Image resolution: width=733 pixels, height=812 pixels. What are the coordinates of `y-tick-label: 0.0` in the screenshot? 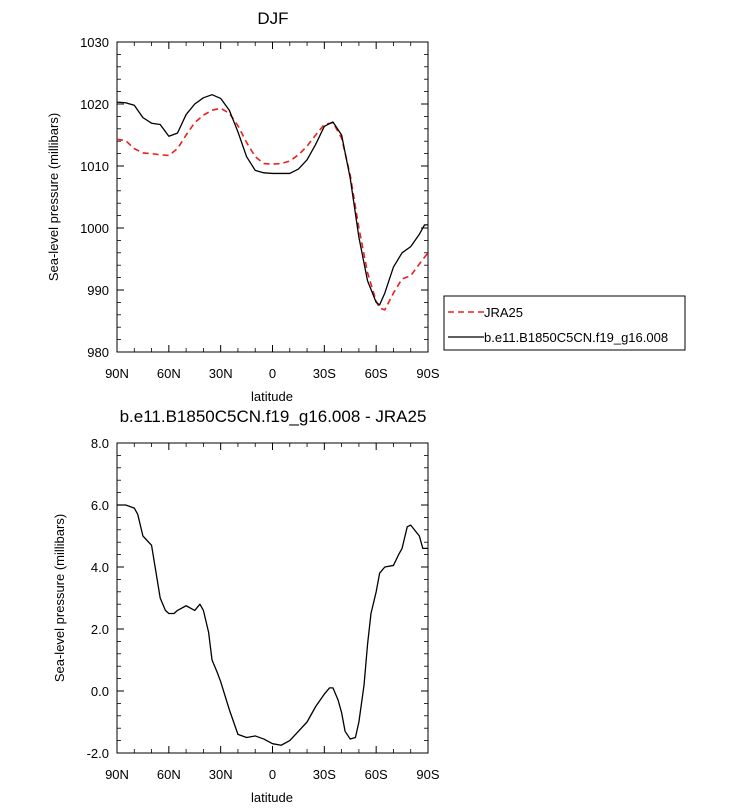 It's located at (100, 691).